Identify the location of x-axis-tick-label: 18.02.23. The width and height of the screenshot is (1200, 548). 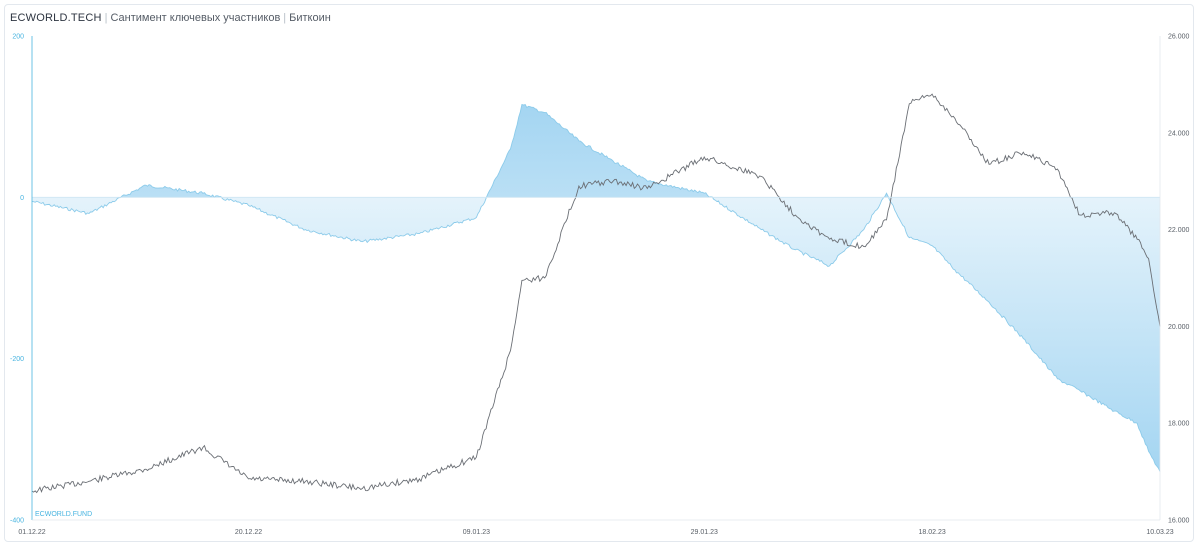
(931, 532).